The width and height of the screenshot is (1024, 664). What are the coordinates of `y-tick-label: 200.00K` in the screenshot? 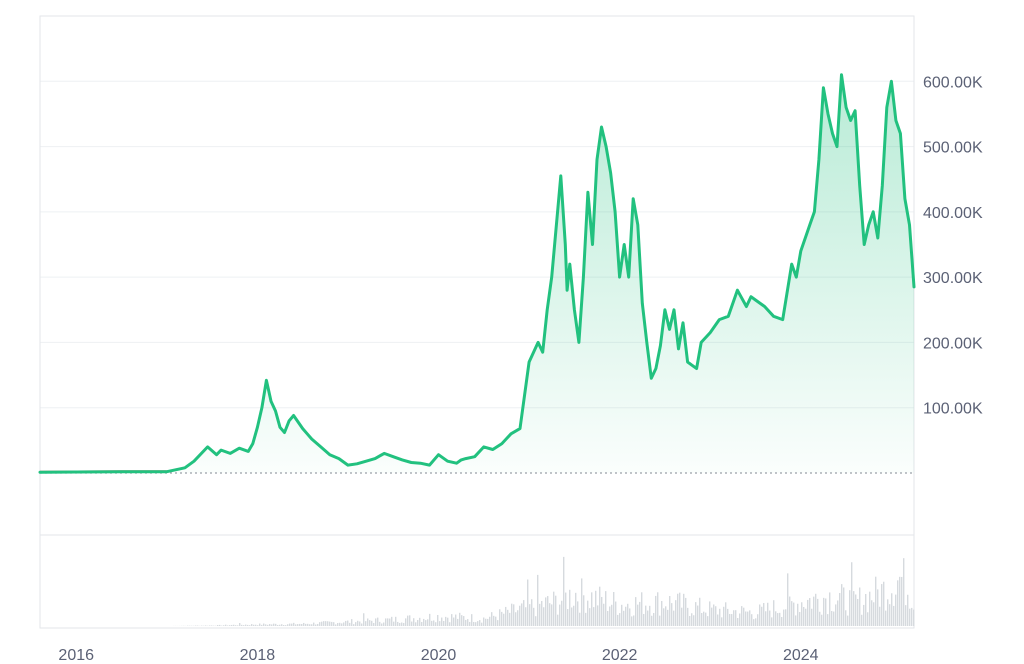 It's located at (953, 343).